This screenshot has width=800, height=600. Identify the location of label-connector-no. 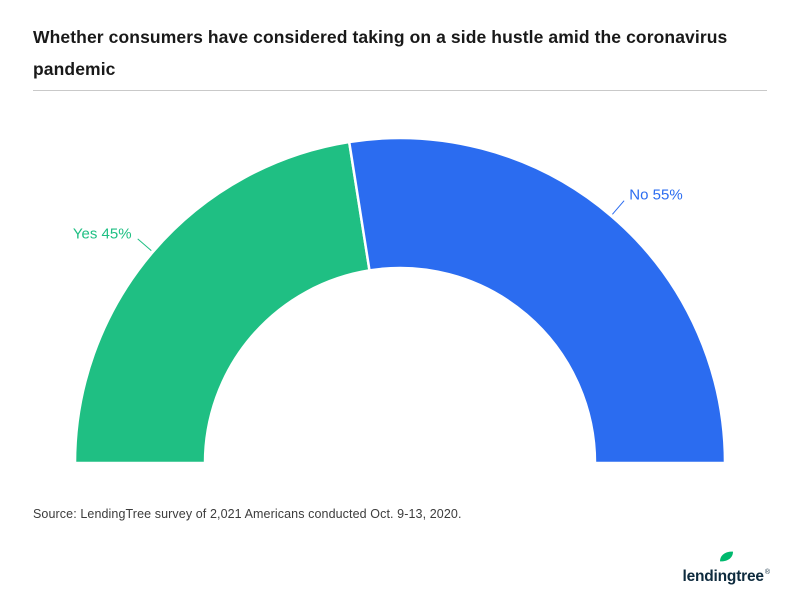
(618, 207).